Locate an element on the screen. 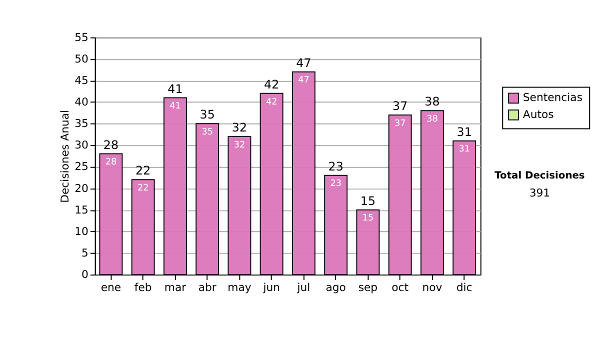 This screenshot has width=600, height=340. y-tick-label: 45 is located at coordinates (81, 80).